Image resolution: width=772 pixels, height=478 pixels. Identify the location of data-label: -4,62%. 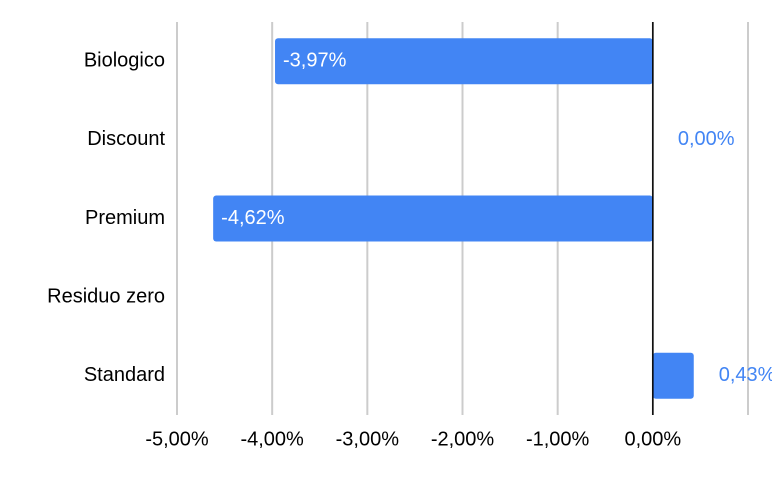
(253, 218).